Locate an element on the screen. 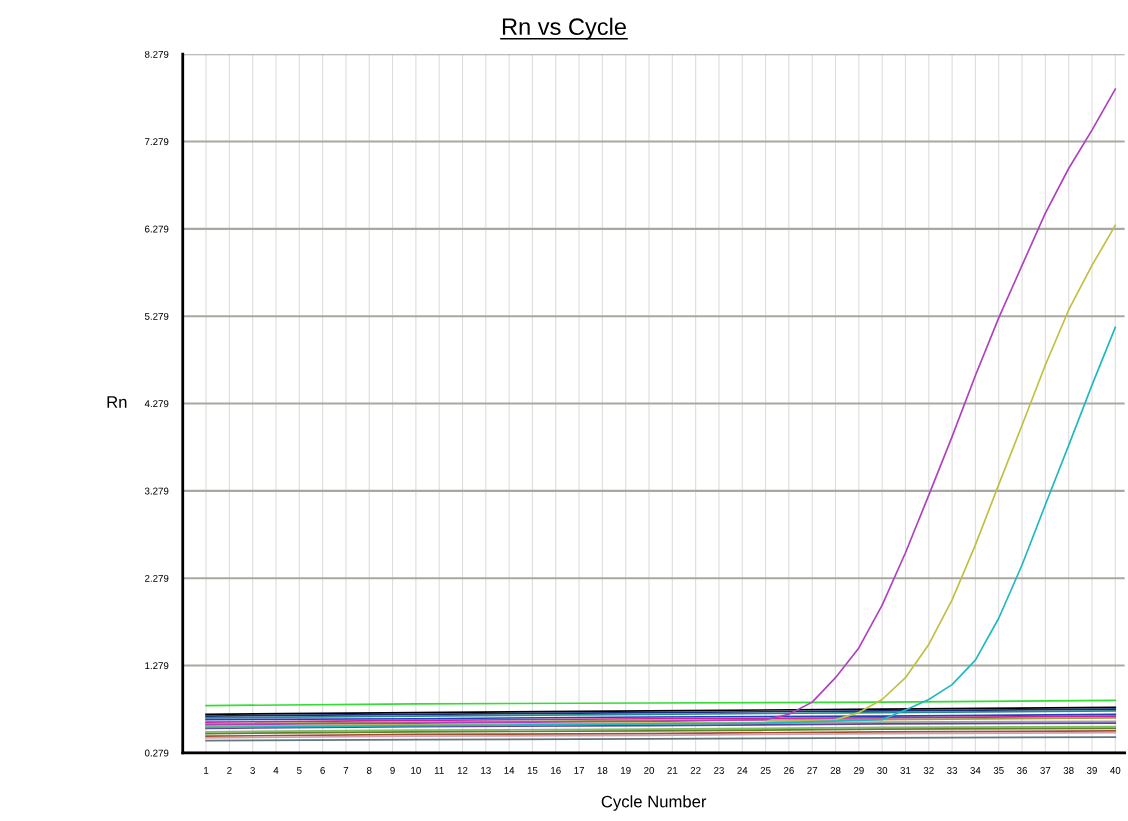 The height and width of the screenshot is (821, 1128). y-tick-label: 3.279 is located at coordinates (156, 491).